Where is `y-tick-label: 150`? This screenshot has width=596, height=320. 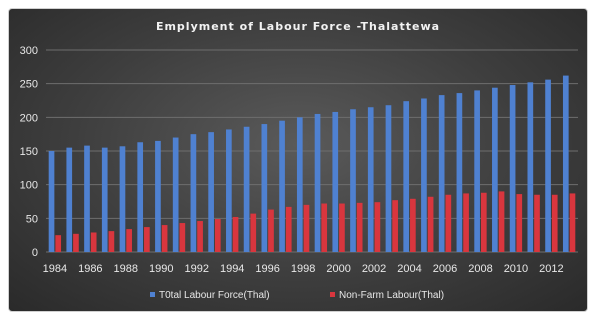
y-tick-label: 150 is located at coordinates (29, 152).